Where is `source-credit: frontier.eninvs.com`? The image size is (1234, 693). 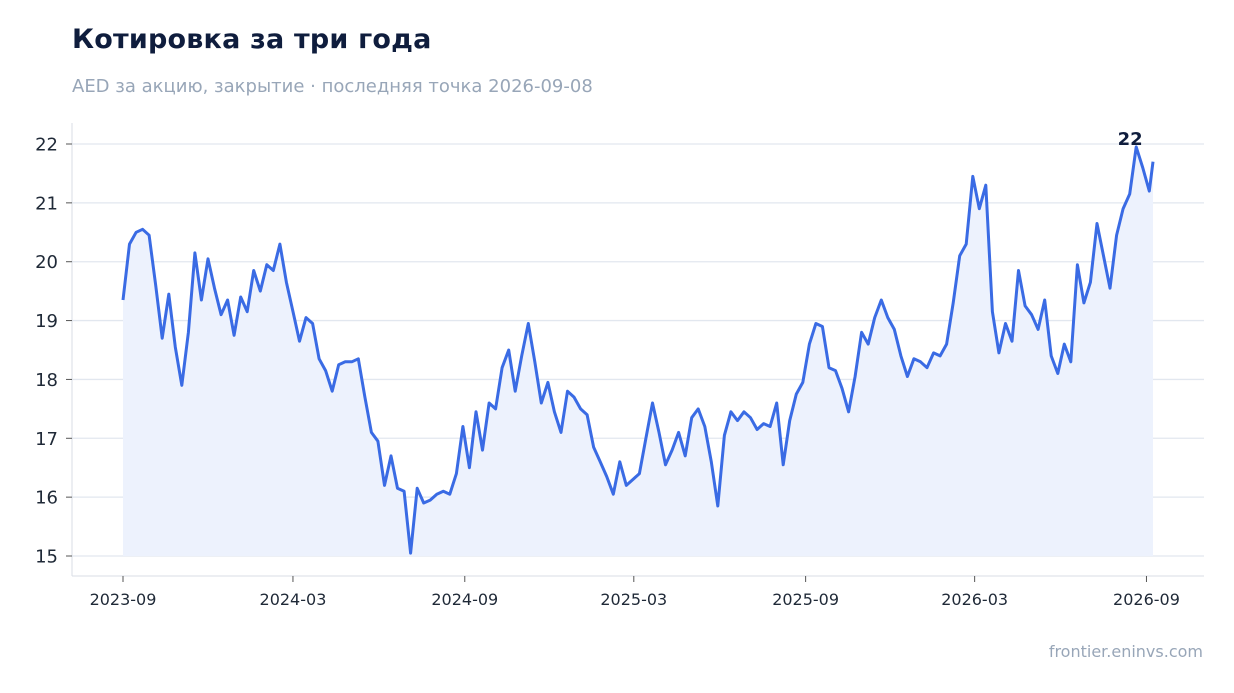 source-credit: frontier.eninvs.com is located at coordinates (1125, 651).